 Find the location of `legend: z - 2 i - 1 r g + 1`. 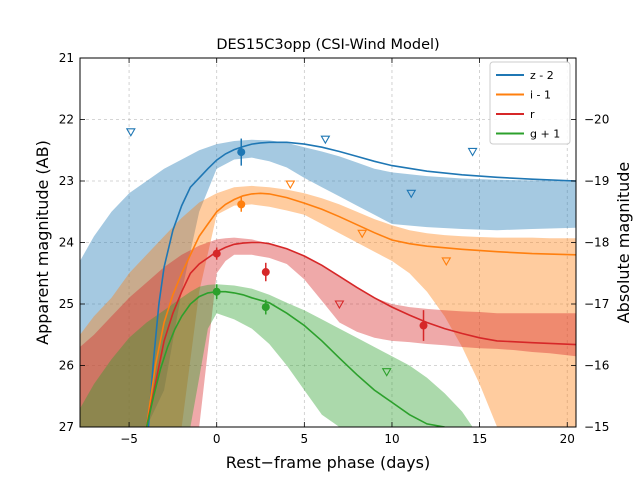

legend: z - 2 i - 1 r g + 1 is located at coordinates (530, 103).